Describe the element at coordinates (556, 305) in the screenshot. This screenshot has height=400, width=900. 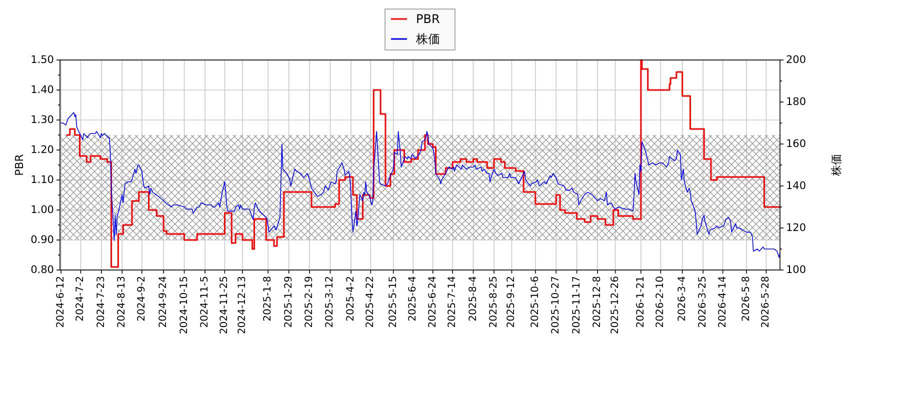
I see `x-tick-label: 2025-10-27` at that location.